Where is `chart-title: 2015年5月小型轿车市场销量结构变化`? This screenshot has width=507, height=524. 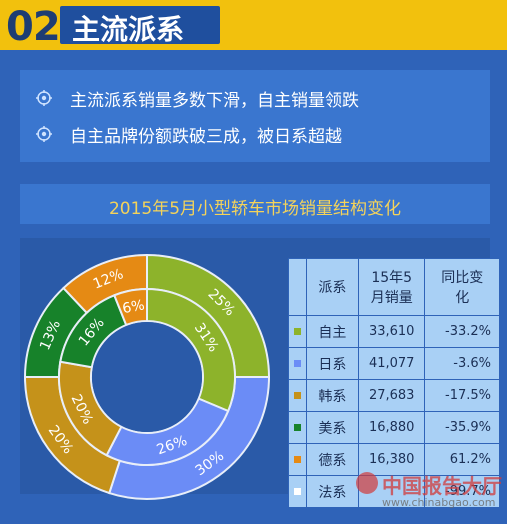 chart-title: 2015年5月小型轿车市场销量结构变化 is located at coordinates (255, 209).